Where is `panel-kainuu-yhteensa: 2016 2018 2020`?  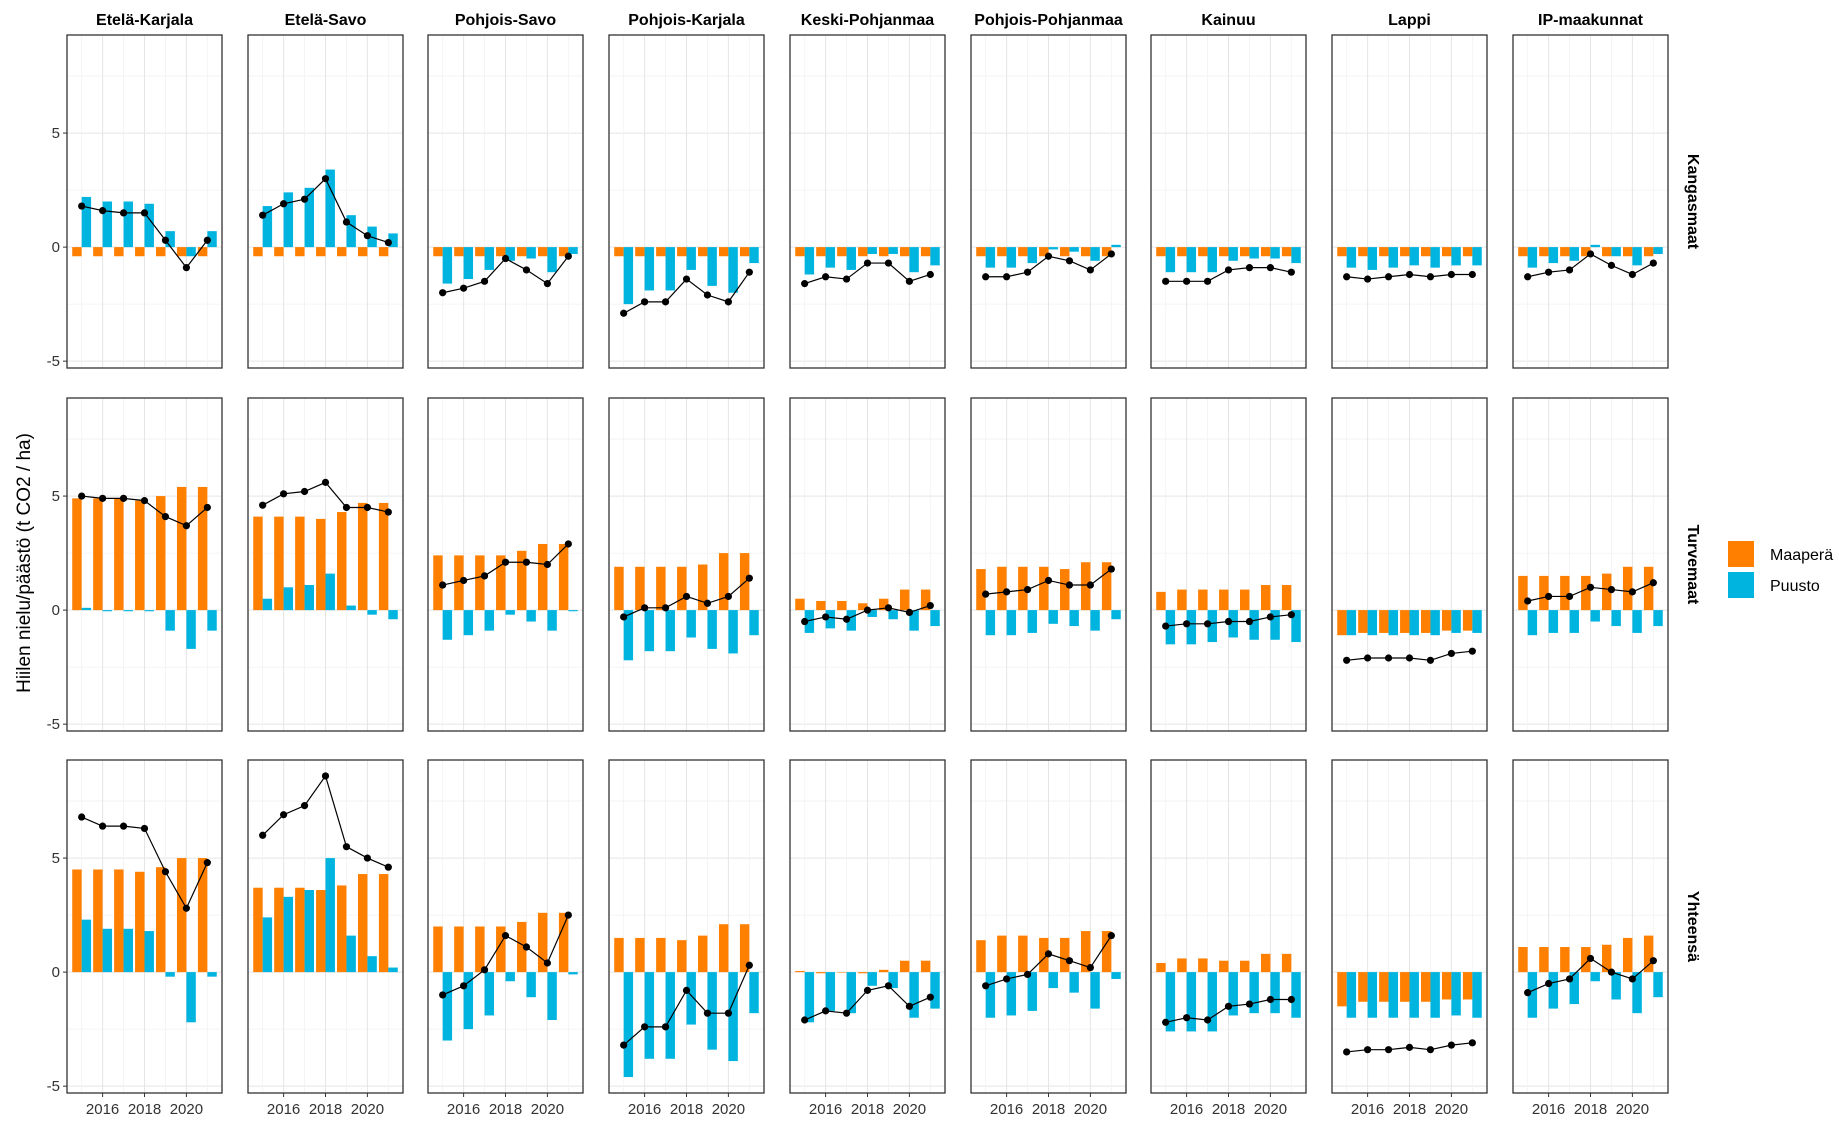
panel-kainuu-yhteensa: 2016 2018 2020 is located at coordinates (1228, 938).